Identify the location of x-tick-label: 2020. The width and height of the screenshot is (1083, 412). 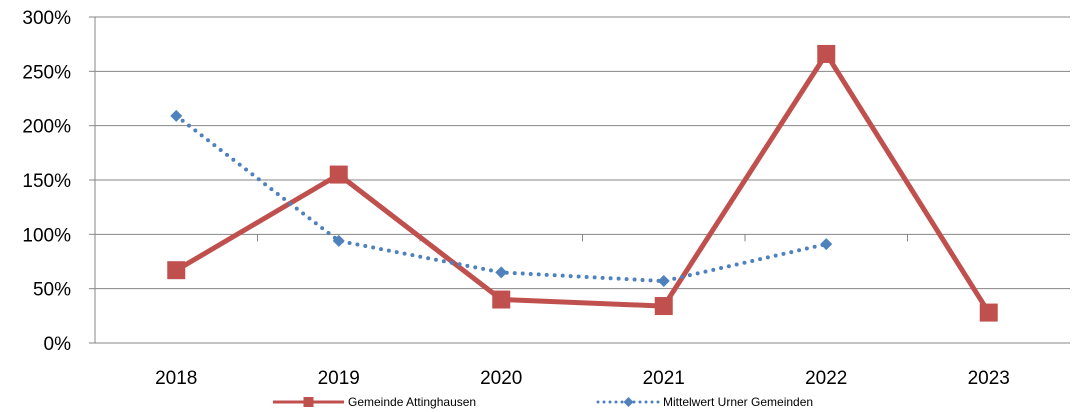
(501, 378).